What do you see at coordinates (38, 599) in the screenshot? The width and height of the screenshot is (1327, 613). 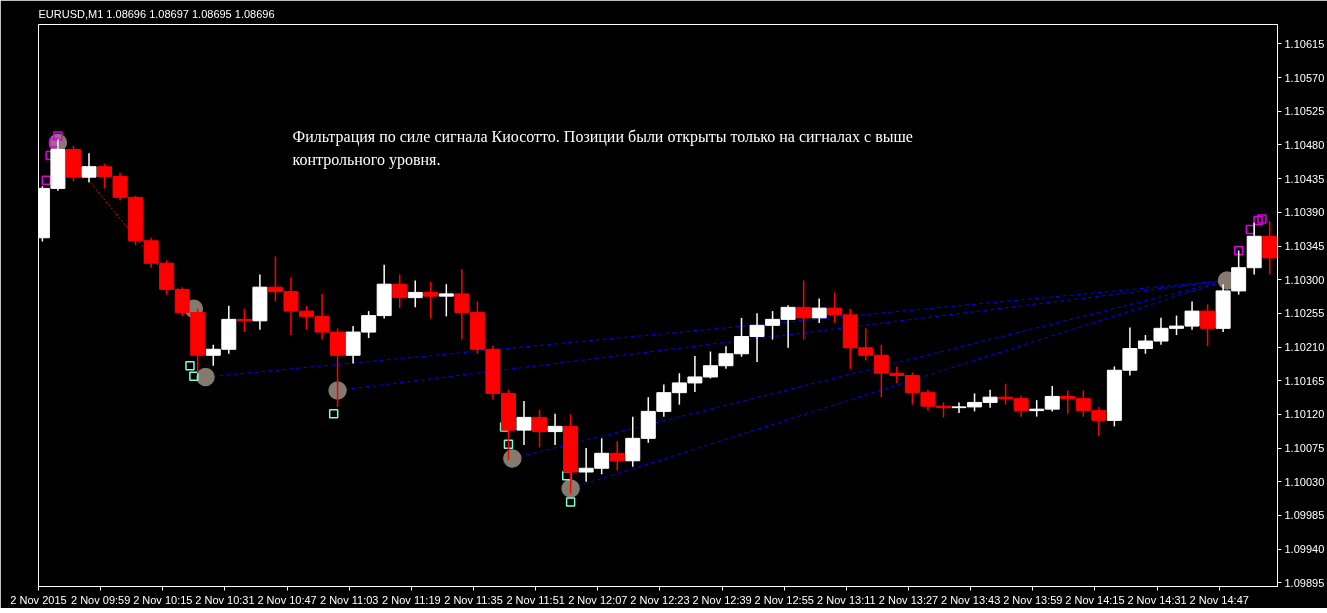 I see `x-tick-label: 2 Nov 2015` at bounding box center [38, 599].